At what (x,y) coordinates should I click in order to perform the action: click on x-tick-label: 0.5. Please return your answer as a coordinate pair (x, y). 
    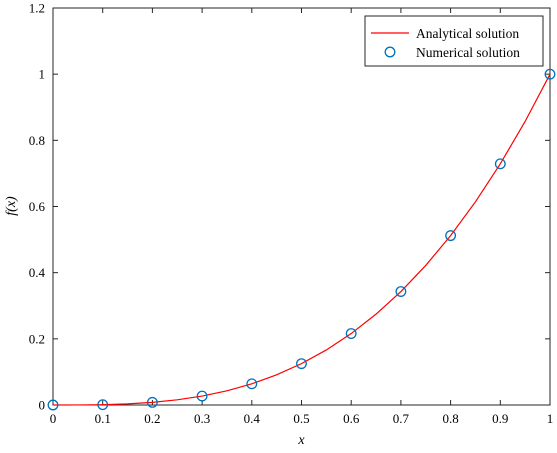
    Looking at the image, I should click on (301, 418).